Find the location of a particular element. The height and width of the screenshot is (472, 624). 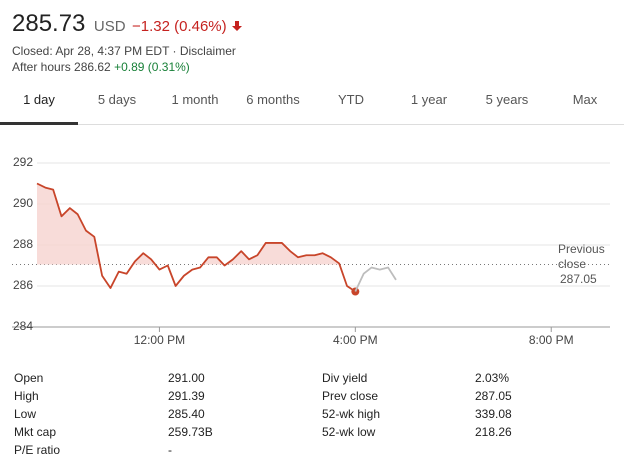

x-tick-label: 8:00 PM is located at coordinates (551, 340).